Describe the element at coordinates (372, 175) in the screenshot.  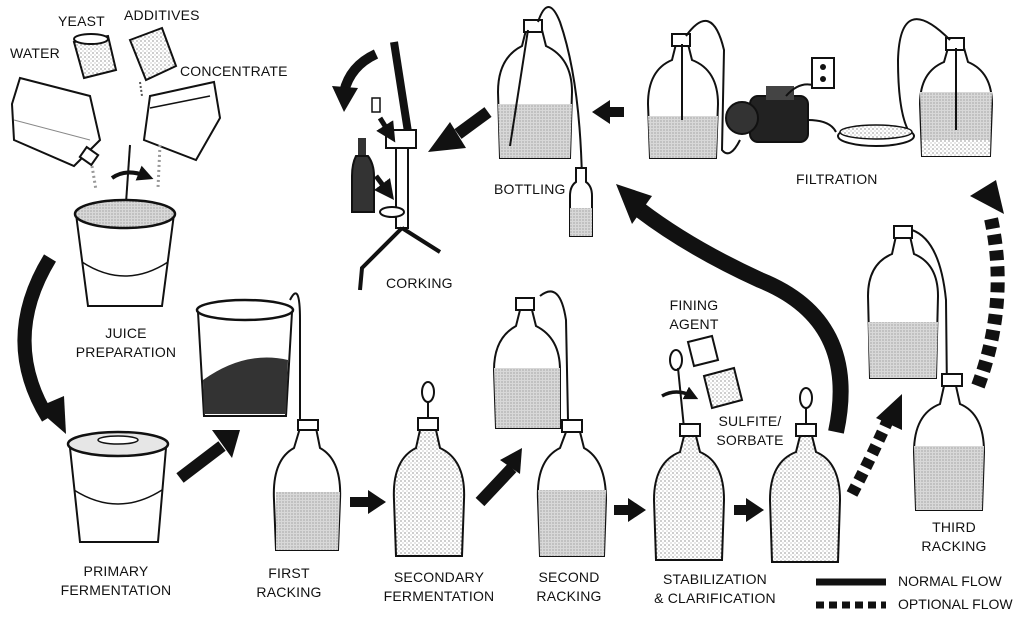
I see `corked-bottle-icon` at that location.